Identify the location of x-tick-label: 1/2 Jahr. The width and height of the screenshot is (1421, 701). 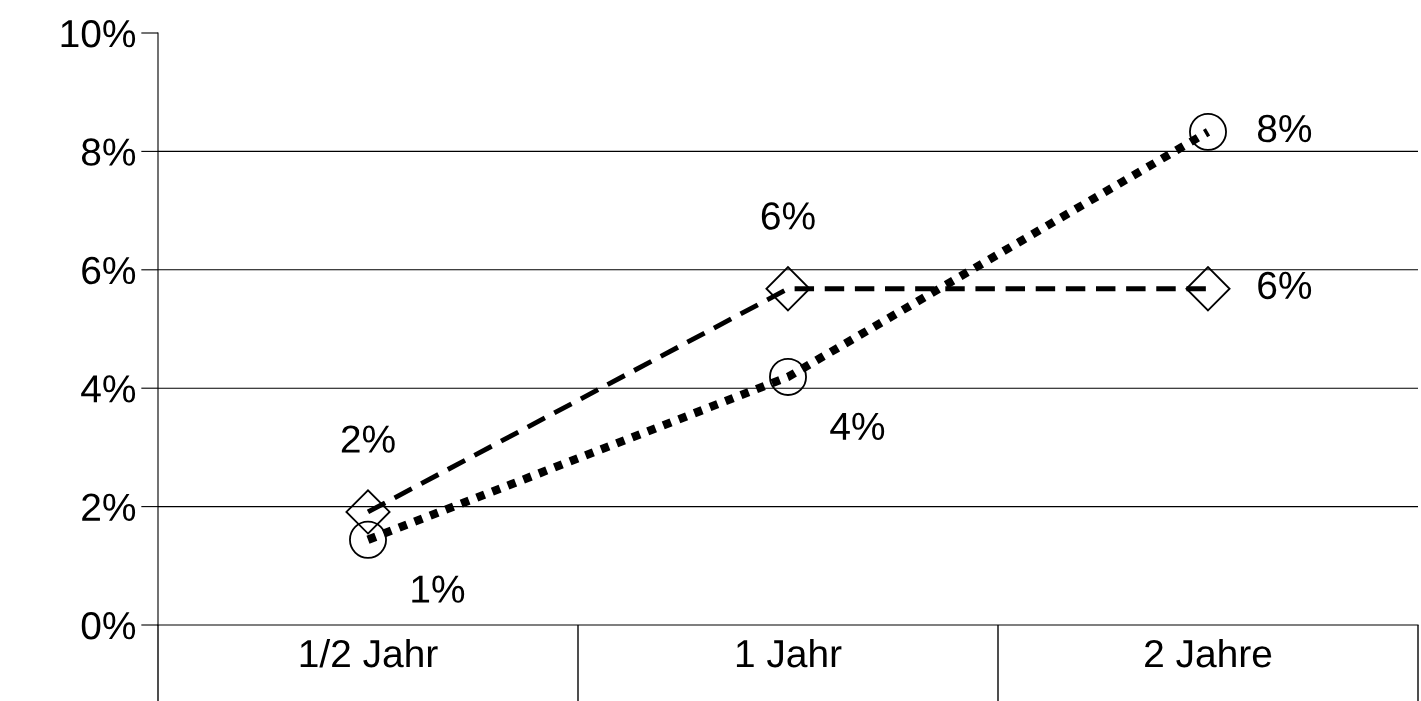
(369, 653).